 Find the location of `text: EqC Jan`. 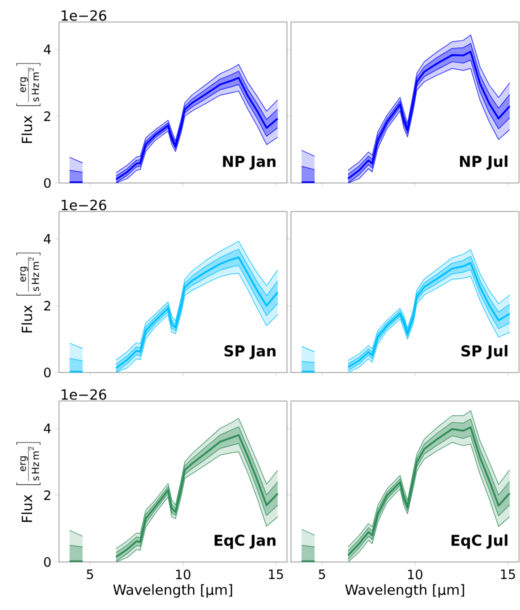

text: EqC Jan is located at coordinates (245, 541).